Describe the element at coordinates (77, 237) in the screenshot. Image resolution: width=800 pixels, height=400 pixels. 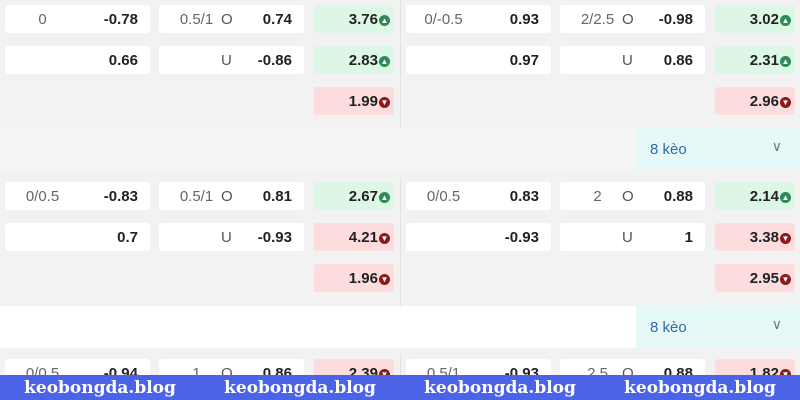
I see `handicap-cell: 0.7` at that location.